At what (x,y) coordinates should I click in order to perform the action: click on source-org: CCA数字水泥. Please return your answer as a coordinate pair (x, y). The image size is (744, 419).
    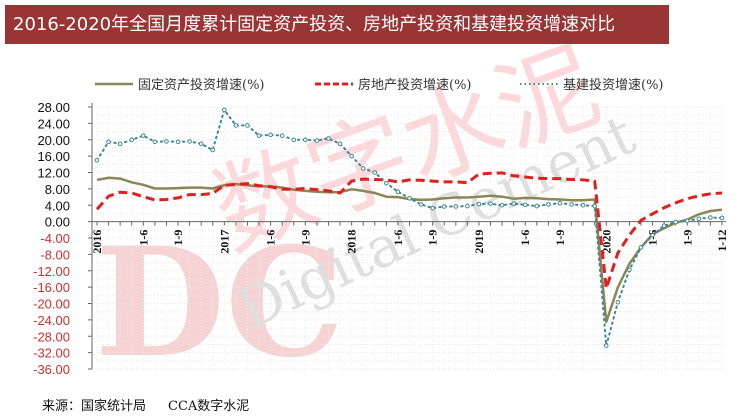
    Looking at the image, I should click on (209, 406).